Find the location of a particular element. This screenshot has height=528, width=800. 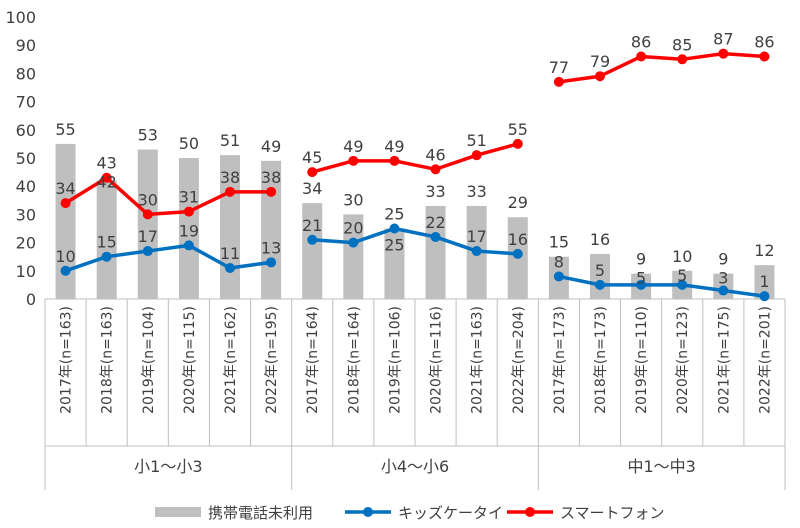

kids-phone-value-label: 5 is located at coordinates (682, 275).